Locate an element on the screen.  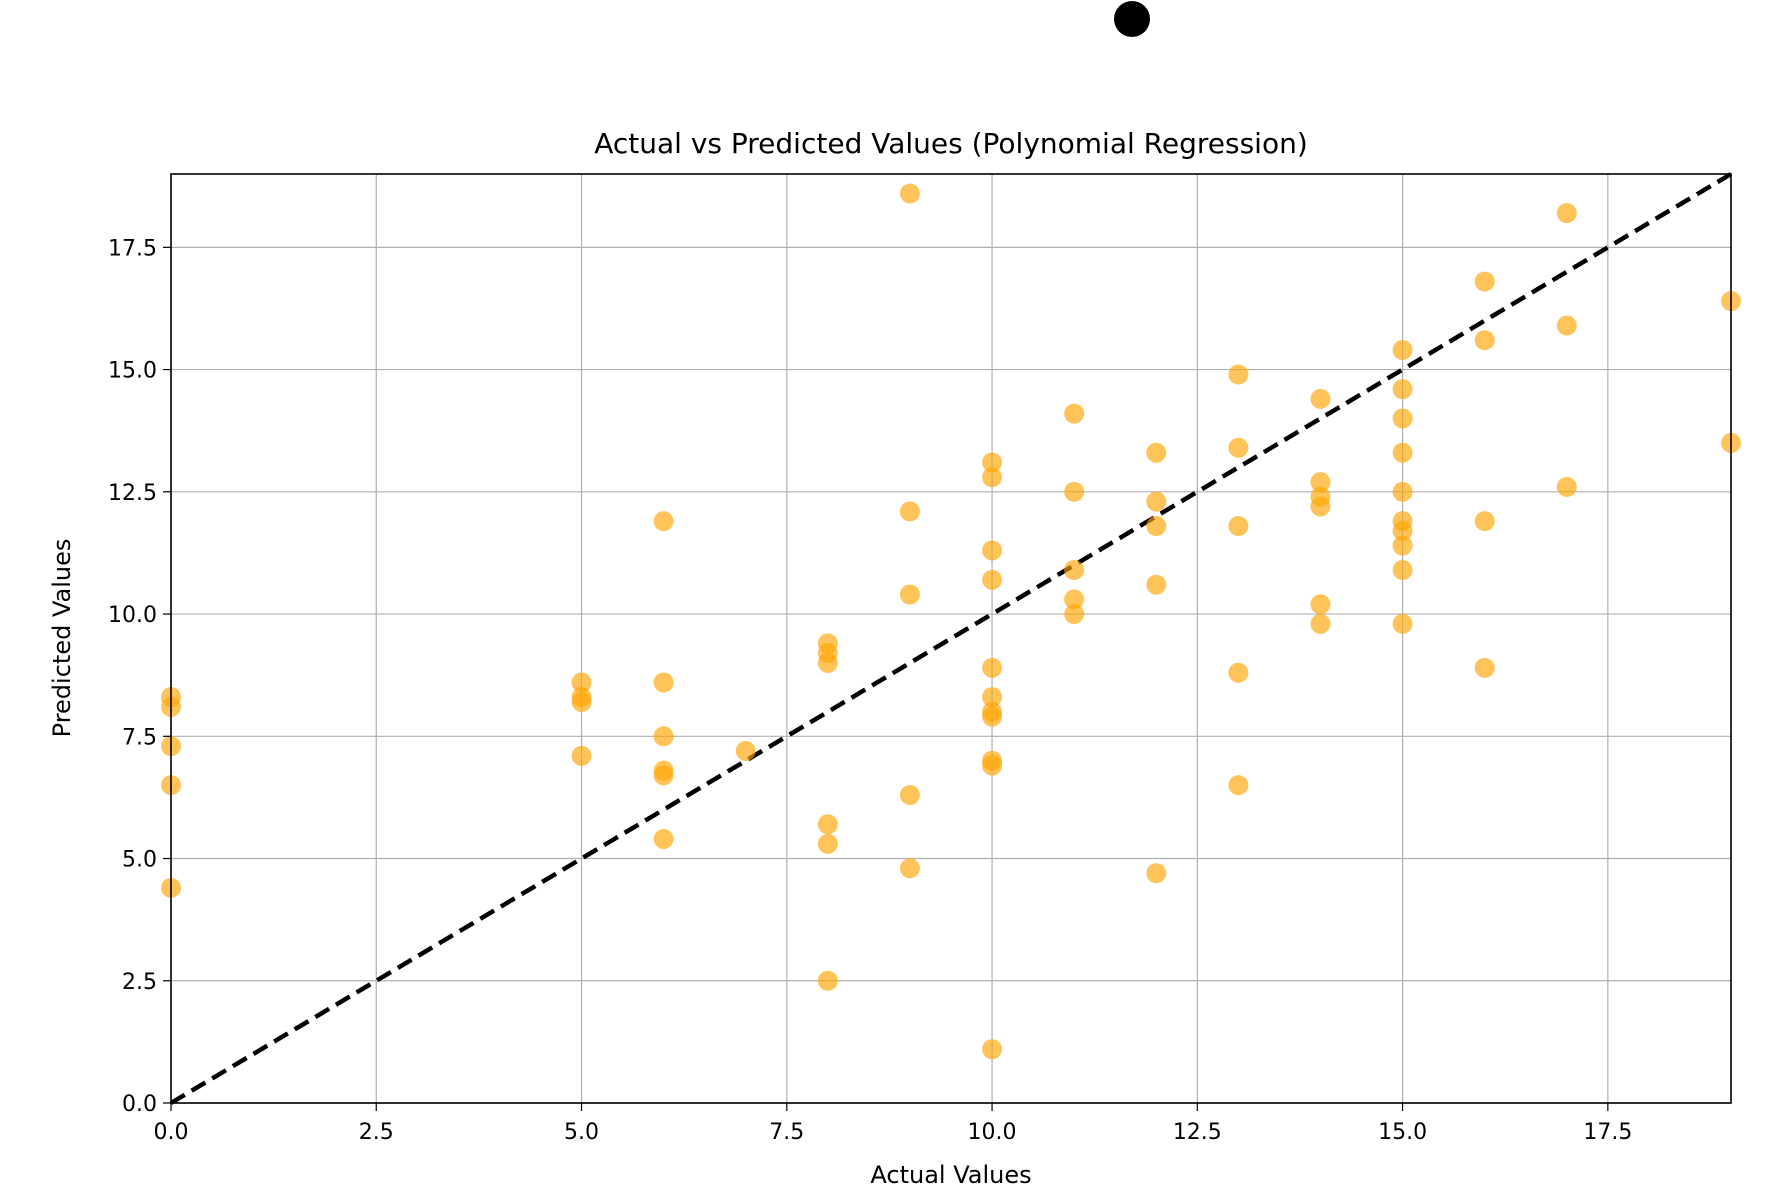
x-tick-label: 10.0 is located at coordinates (992, 1132).